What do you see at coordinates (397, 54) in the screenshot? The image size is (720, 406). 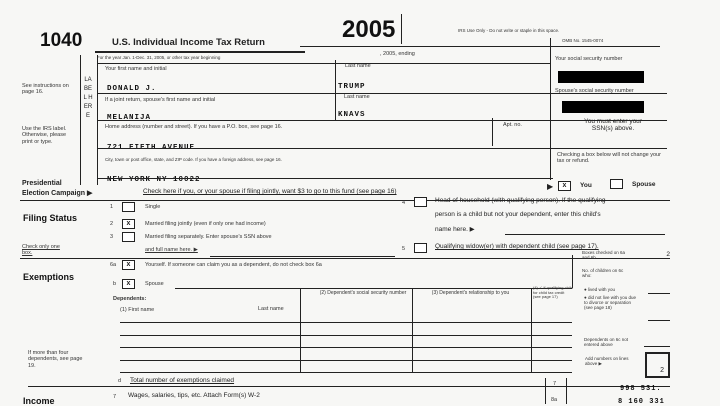 I see `ending: , 2005, ending` at bounding box center [397, 54].